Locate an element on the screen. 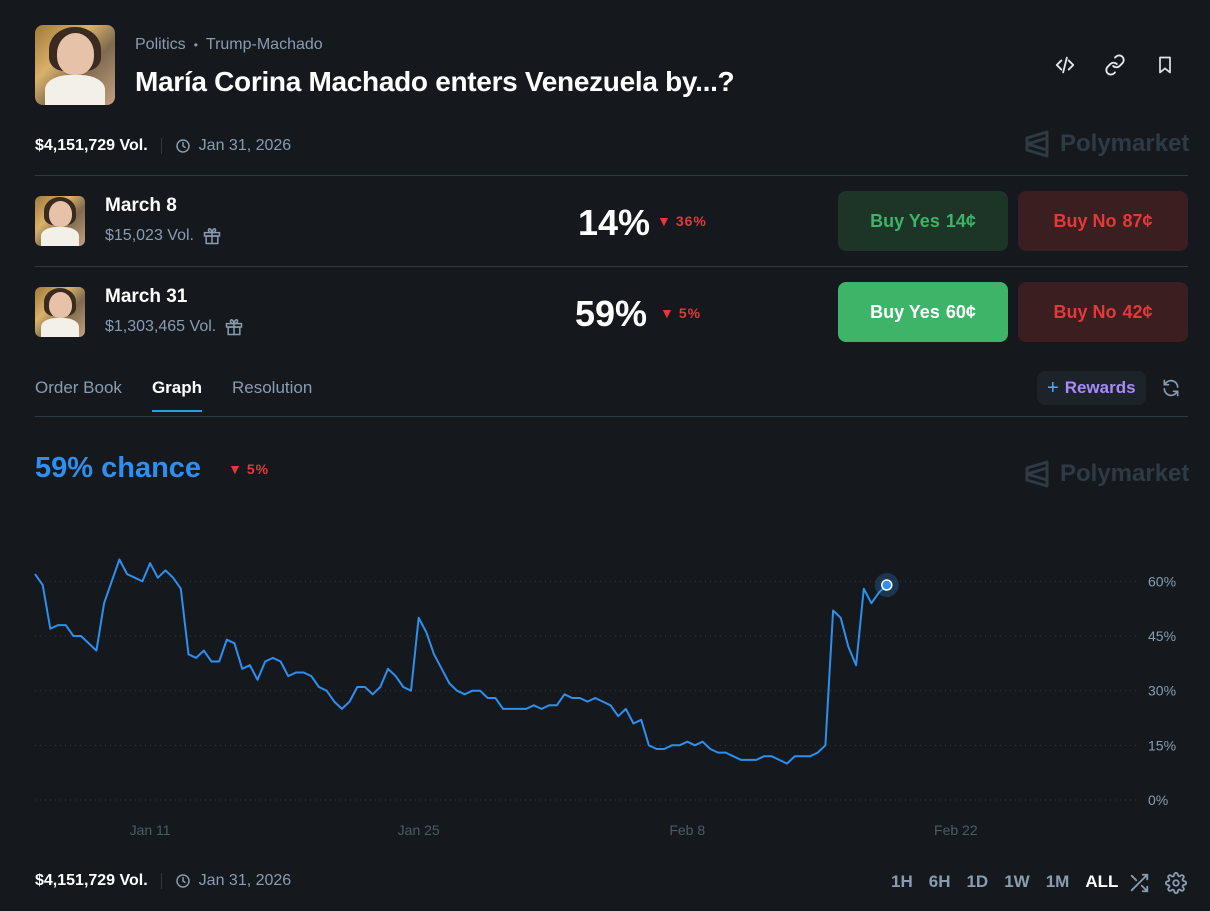 This screenshot has height=911, width=1210. y-tick-label: 0% is located at coordinates (1158, 800).